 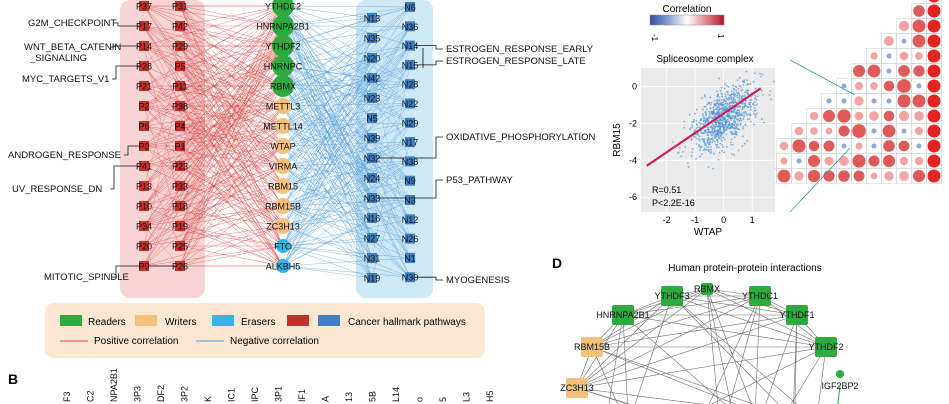 I want to click on node-label: P13, so click(x=144, y=187).